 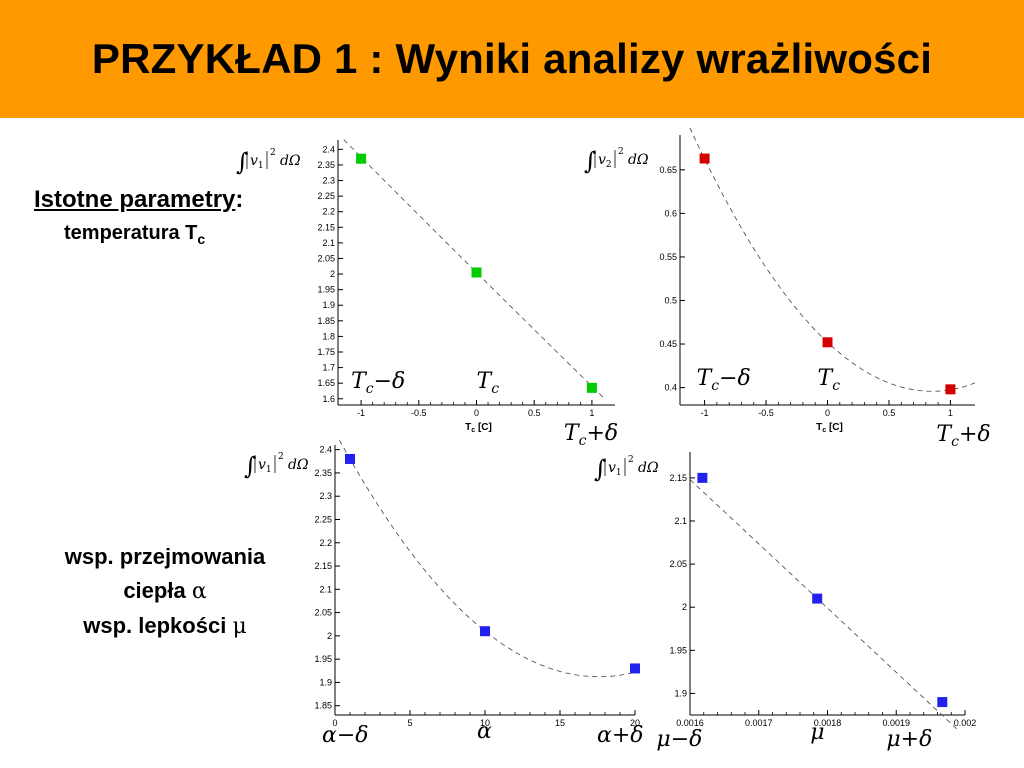 What do you see at coordinates (326, 196) in the screenshot?
I see `y-tick-label: 2.25` at bounding box center [326, 196].